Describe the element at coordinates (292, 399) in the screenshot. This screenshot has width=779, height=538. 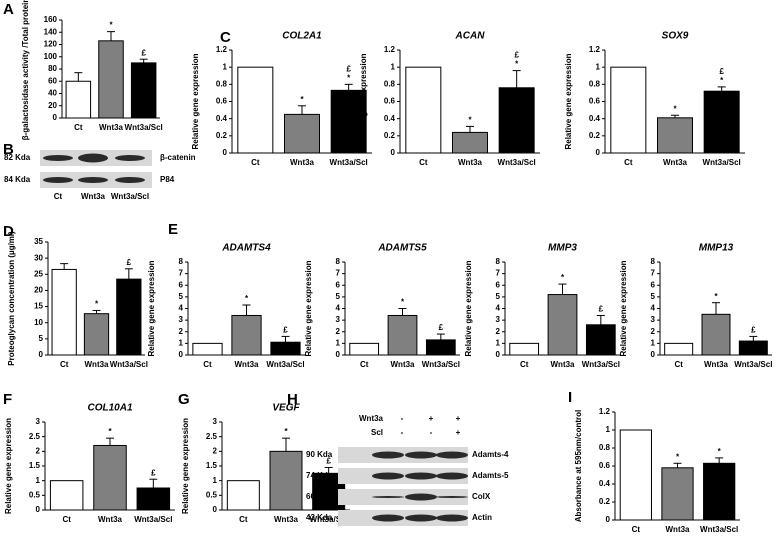
I see `panel-letter: H` at that location.